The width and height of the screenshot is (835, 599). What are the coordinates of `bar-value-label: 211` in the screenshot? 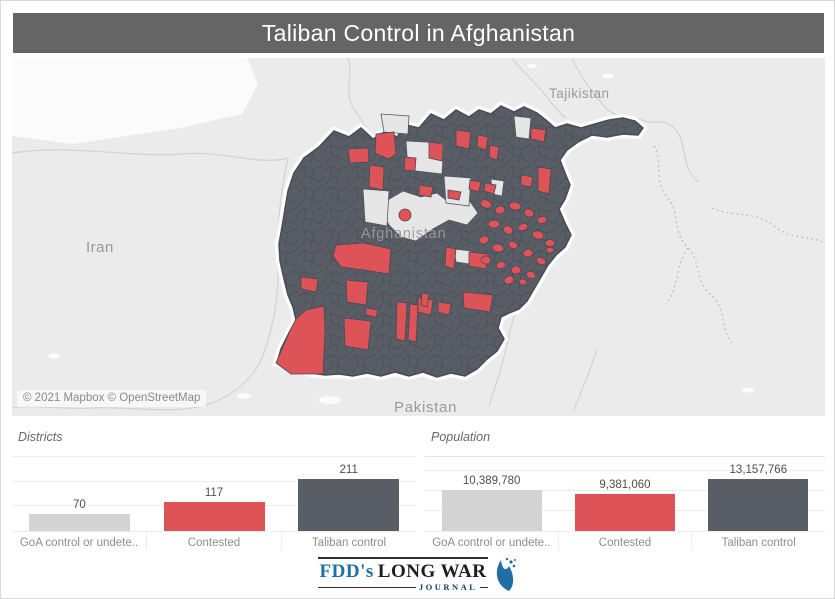 It's located at (348, 470).